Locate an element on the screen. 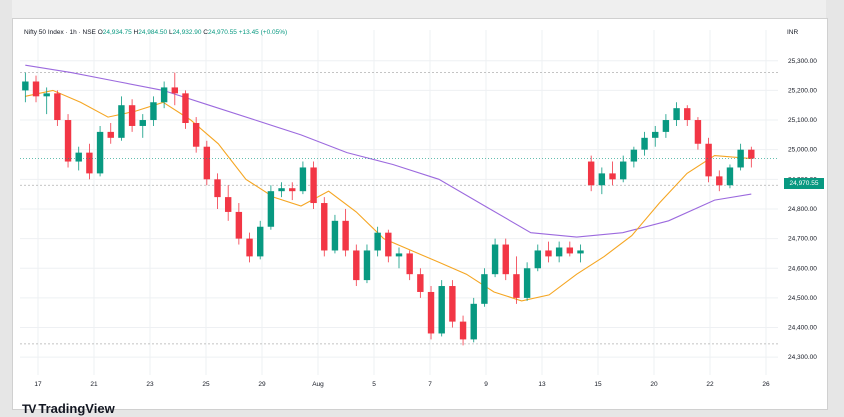 The image size is (844, 417). high-label: H is located at coordinates (136, 32).